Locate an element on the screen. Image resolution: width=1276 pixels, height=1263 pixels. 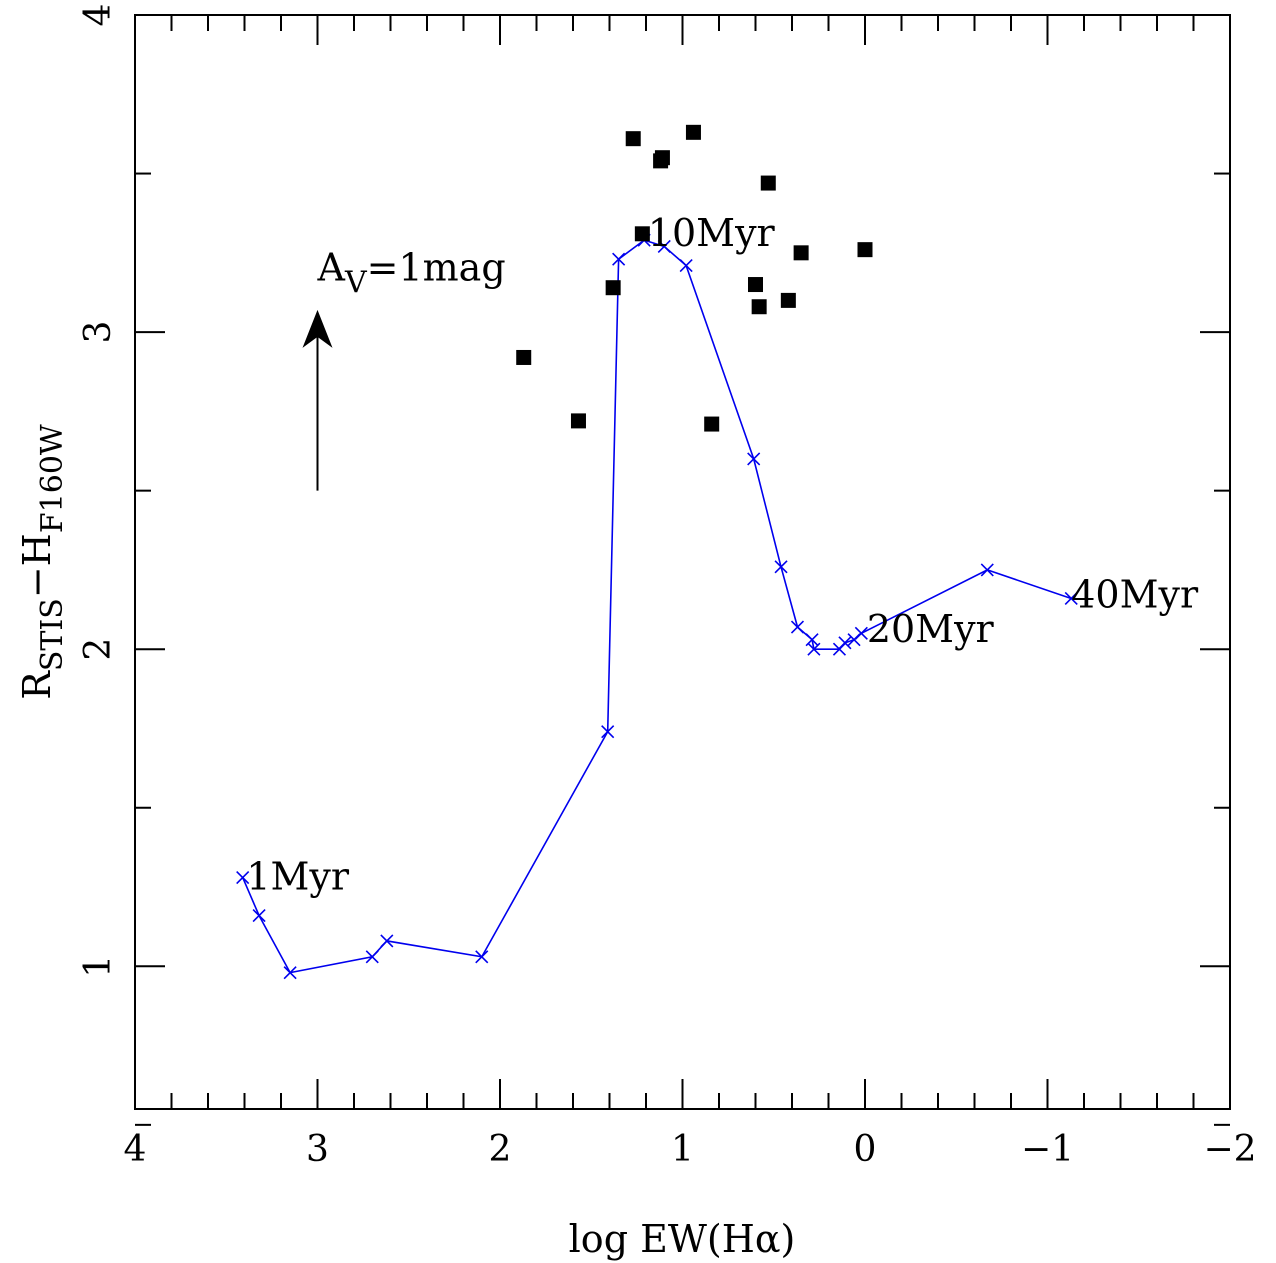
x-axis-title: log EW(Hα) is located at coordinates (682, 1239).